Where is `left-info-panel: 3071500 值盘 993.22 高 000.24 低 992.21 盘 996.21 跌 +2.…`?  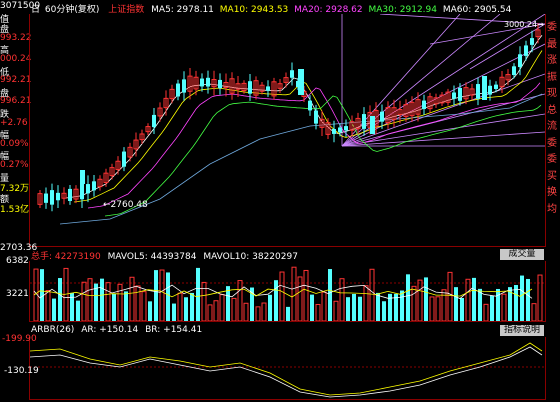 left-info-panel: 3071500 值盘 993.22 高 000.24 低 992.21 盘 996.21 跌 +2.… is located at coordinates (20, 108).